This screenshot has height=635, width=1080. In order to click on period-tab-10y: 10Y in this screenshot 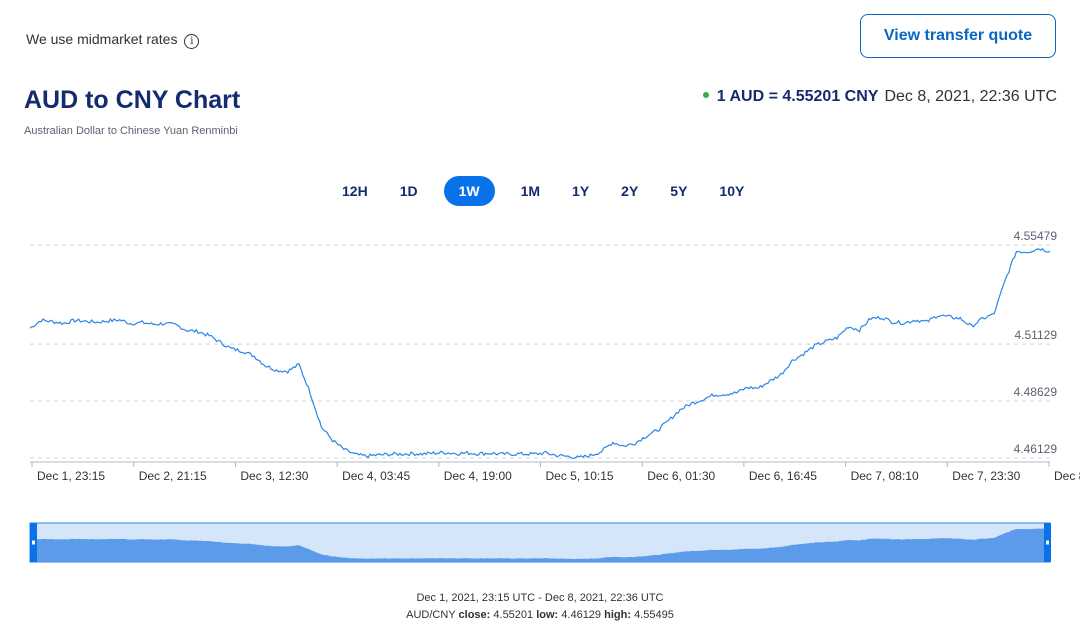, I will do `click(732, 191)`.